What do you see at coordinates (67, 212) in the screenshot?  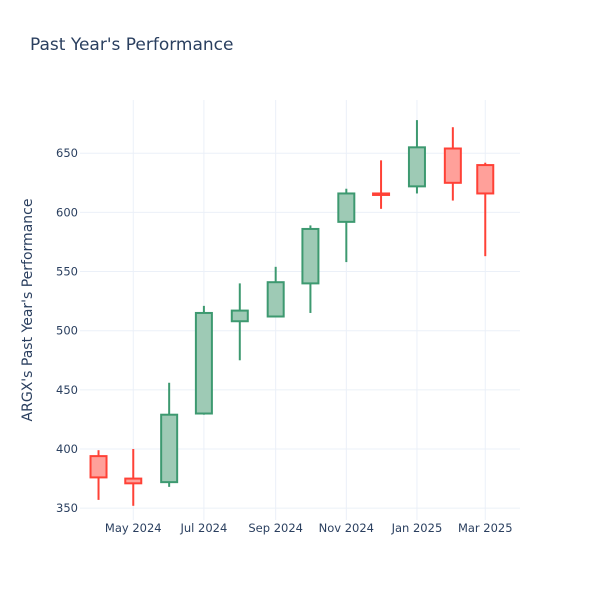 I see `y-tick-label: 600` at bounding box center [67, 212].